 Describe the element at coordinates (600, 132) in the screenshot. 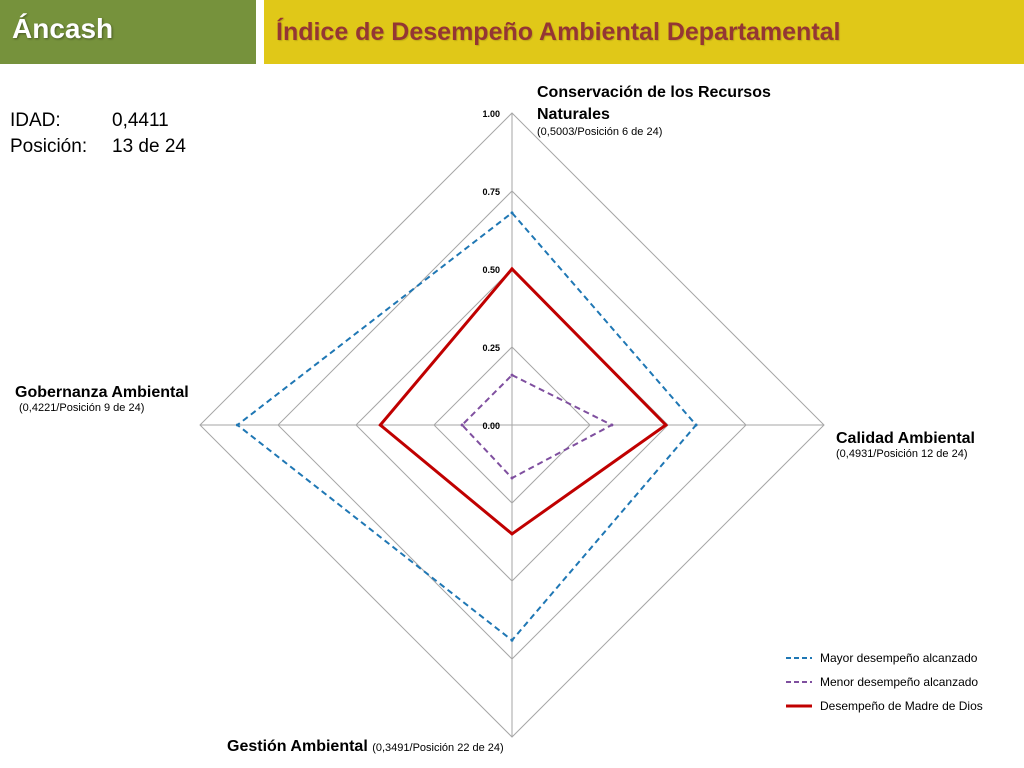

I see `axis-detail-conservacion: (0,5003/Posición 6 de 24)` at that location.